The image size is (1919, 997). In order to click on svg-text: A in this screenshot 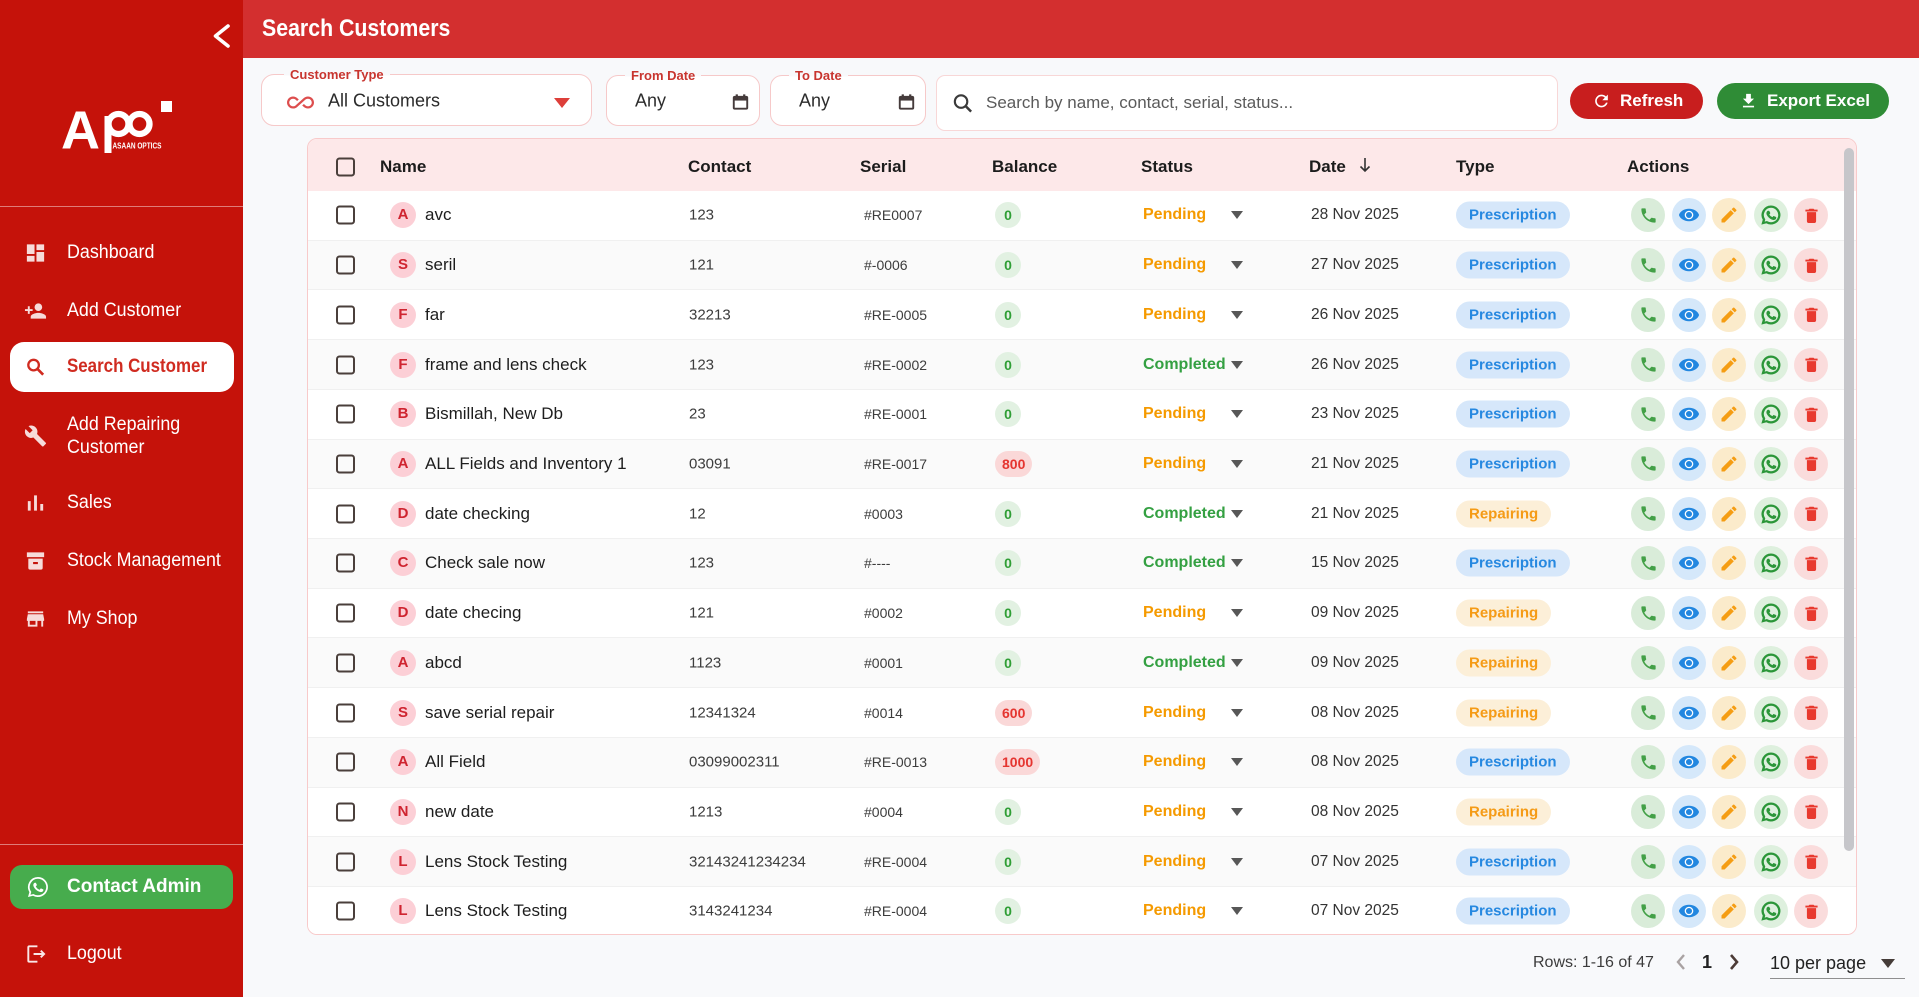, I will do `click(81, 129)`.